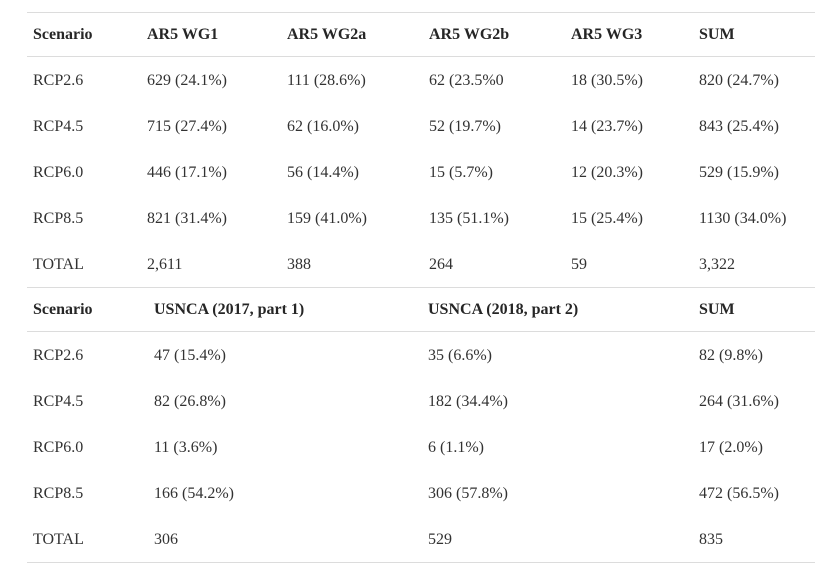  What do you see at coordinates (352, 34) in the screenshot?
I see `column-header: AR5 WG2a` at bounding box center [352, 34].